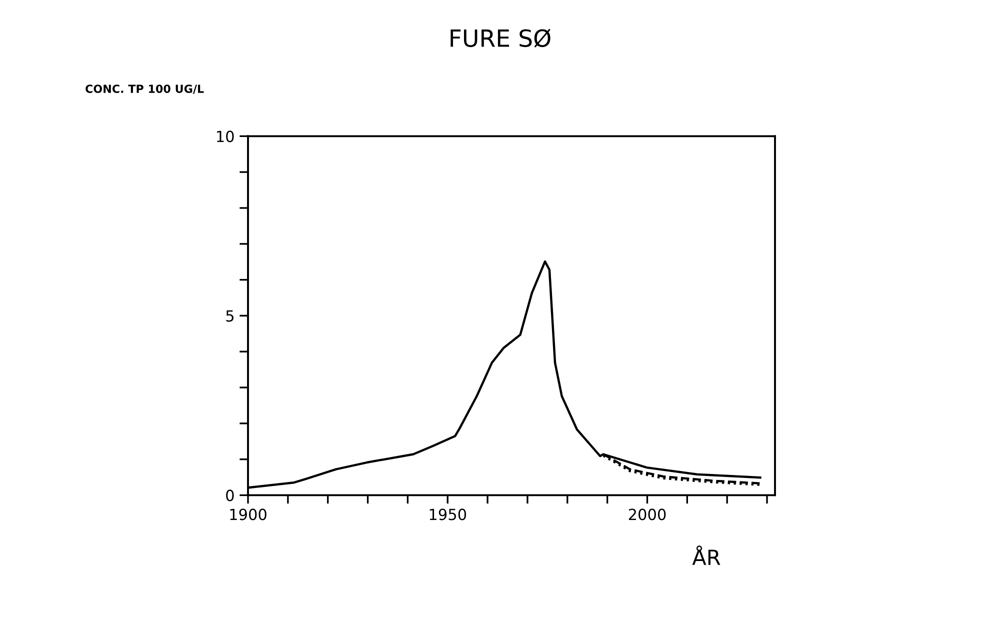 This screenshot has width=1000, height=619. Describe the element at coordinates (225, 136) in the screenshot. I see `y-tick-label: 10` at that location.